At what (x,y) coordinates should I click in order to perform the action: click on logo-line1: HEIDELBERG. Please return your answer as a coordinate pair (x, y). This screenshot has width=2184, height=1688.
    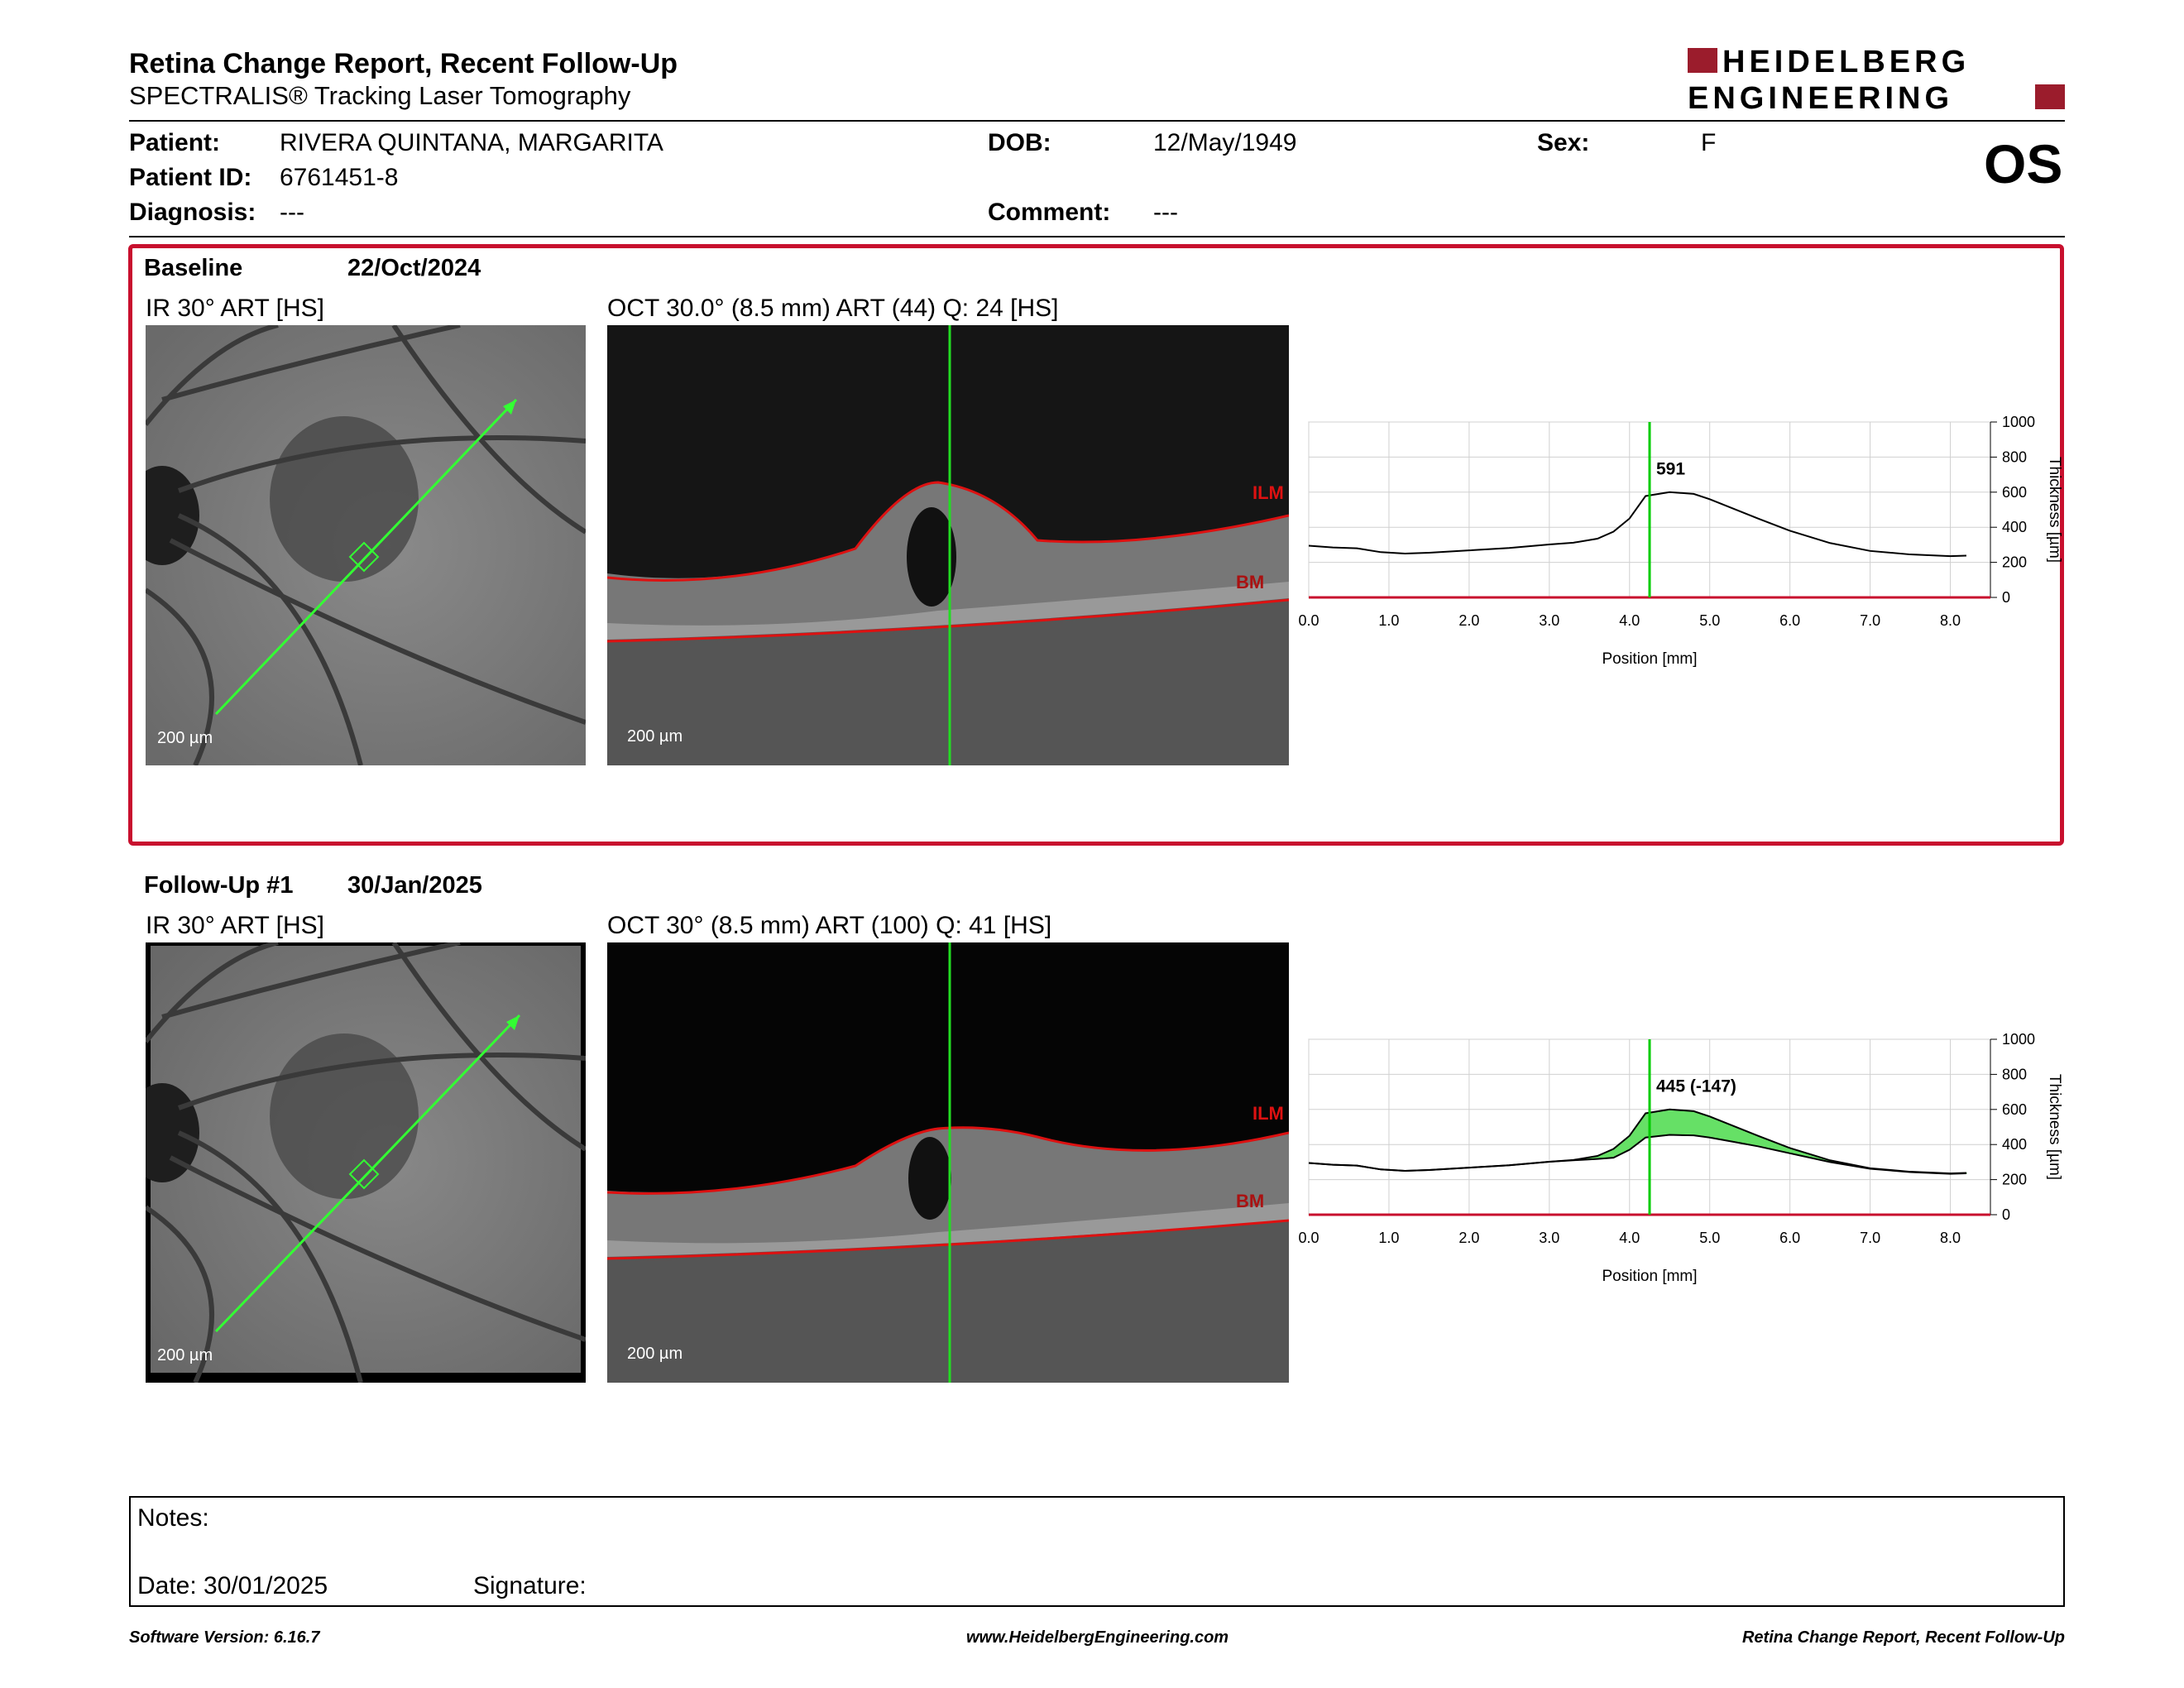
    Looking at the image, I should click on (1846, 62).